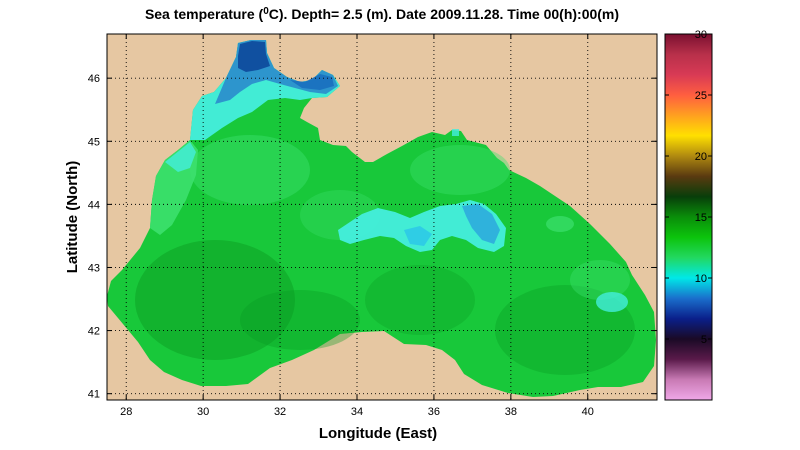  Describe the element at coordinates (94, 79) in the screenshot. I see `y-tick-label: 46` at that location.